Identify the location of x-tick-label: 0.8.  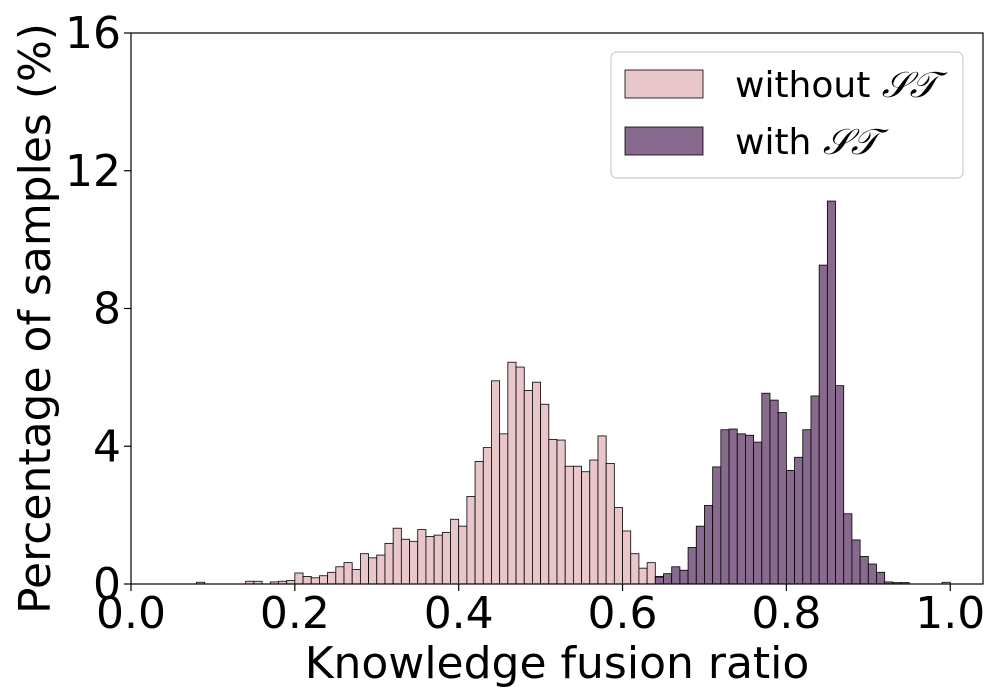
(786, 613).